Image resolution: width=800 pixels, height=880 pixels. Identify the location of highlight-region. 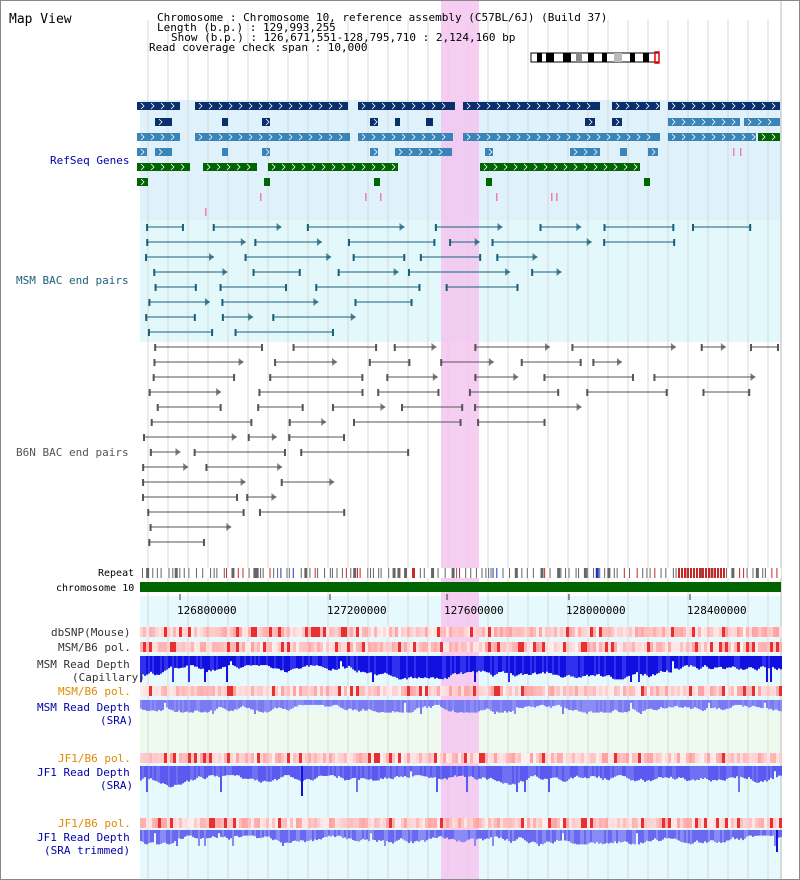
(460, 440).